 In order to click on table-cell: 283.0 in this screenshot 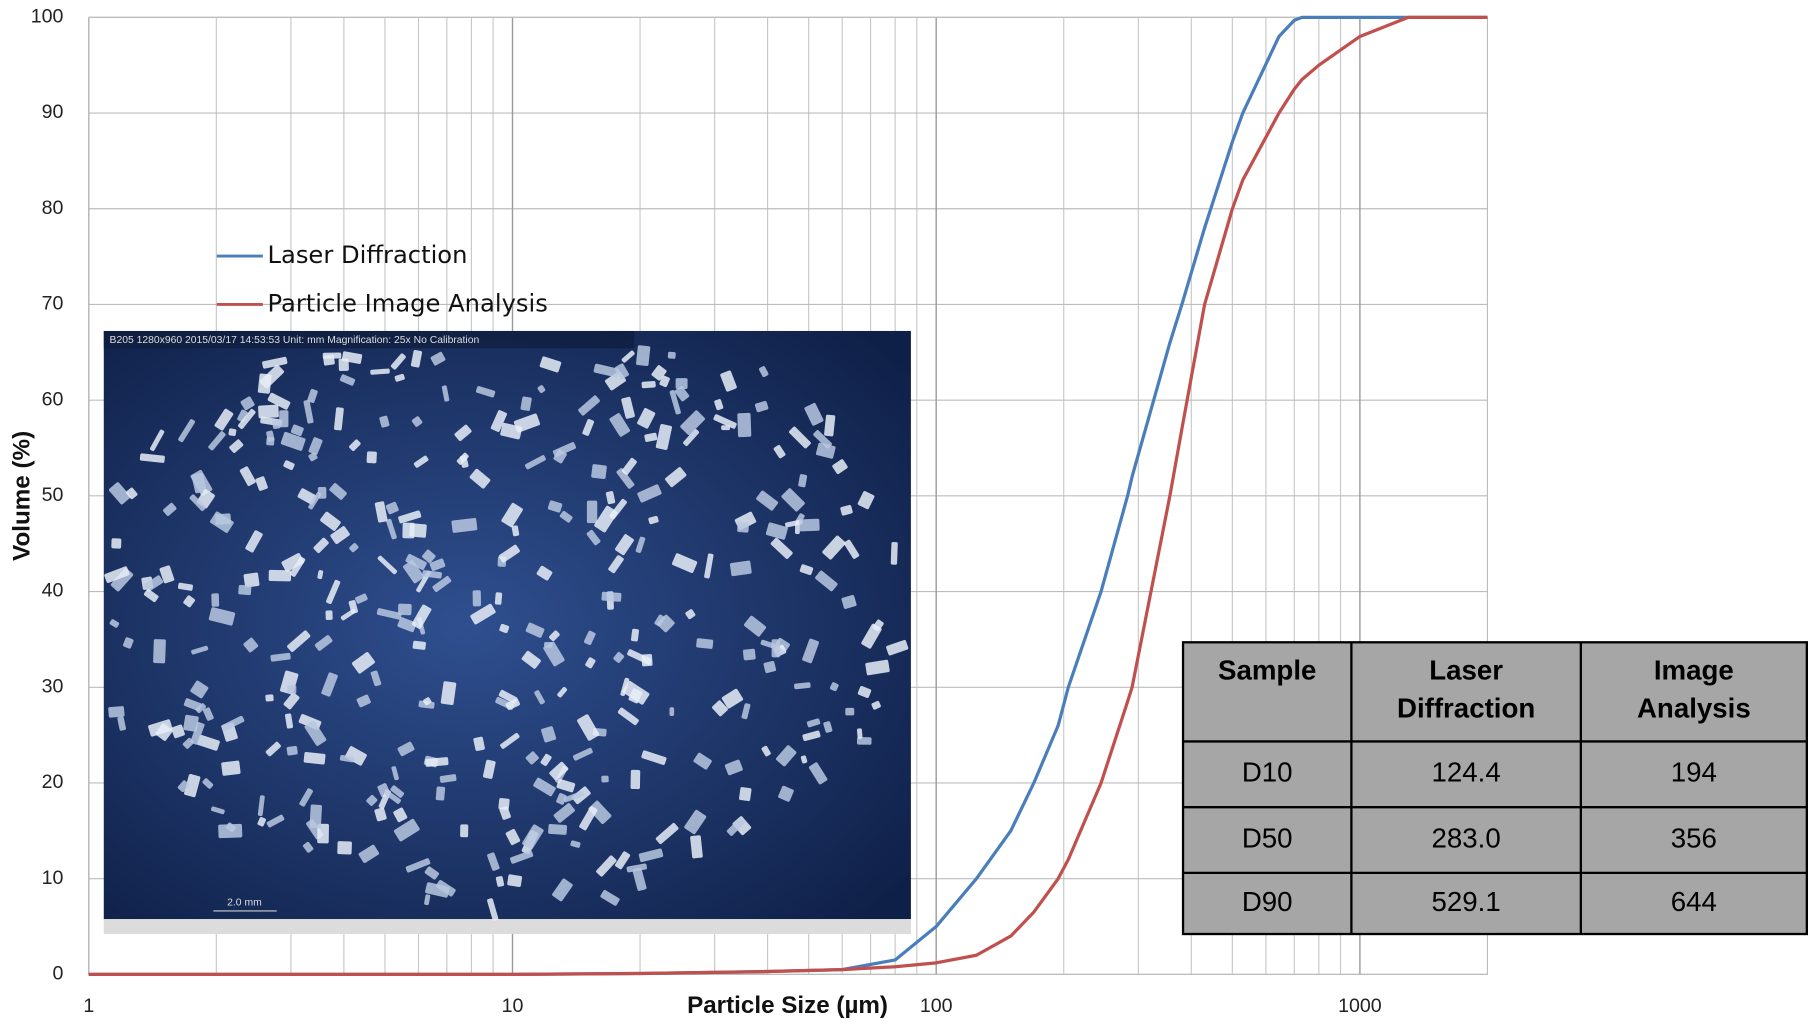, I will do `click(1466, 837)`.